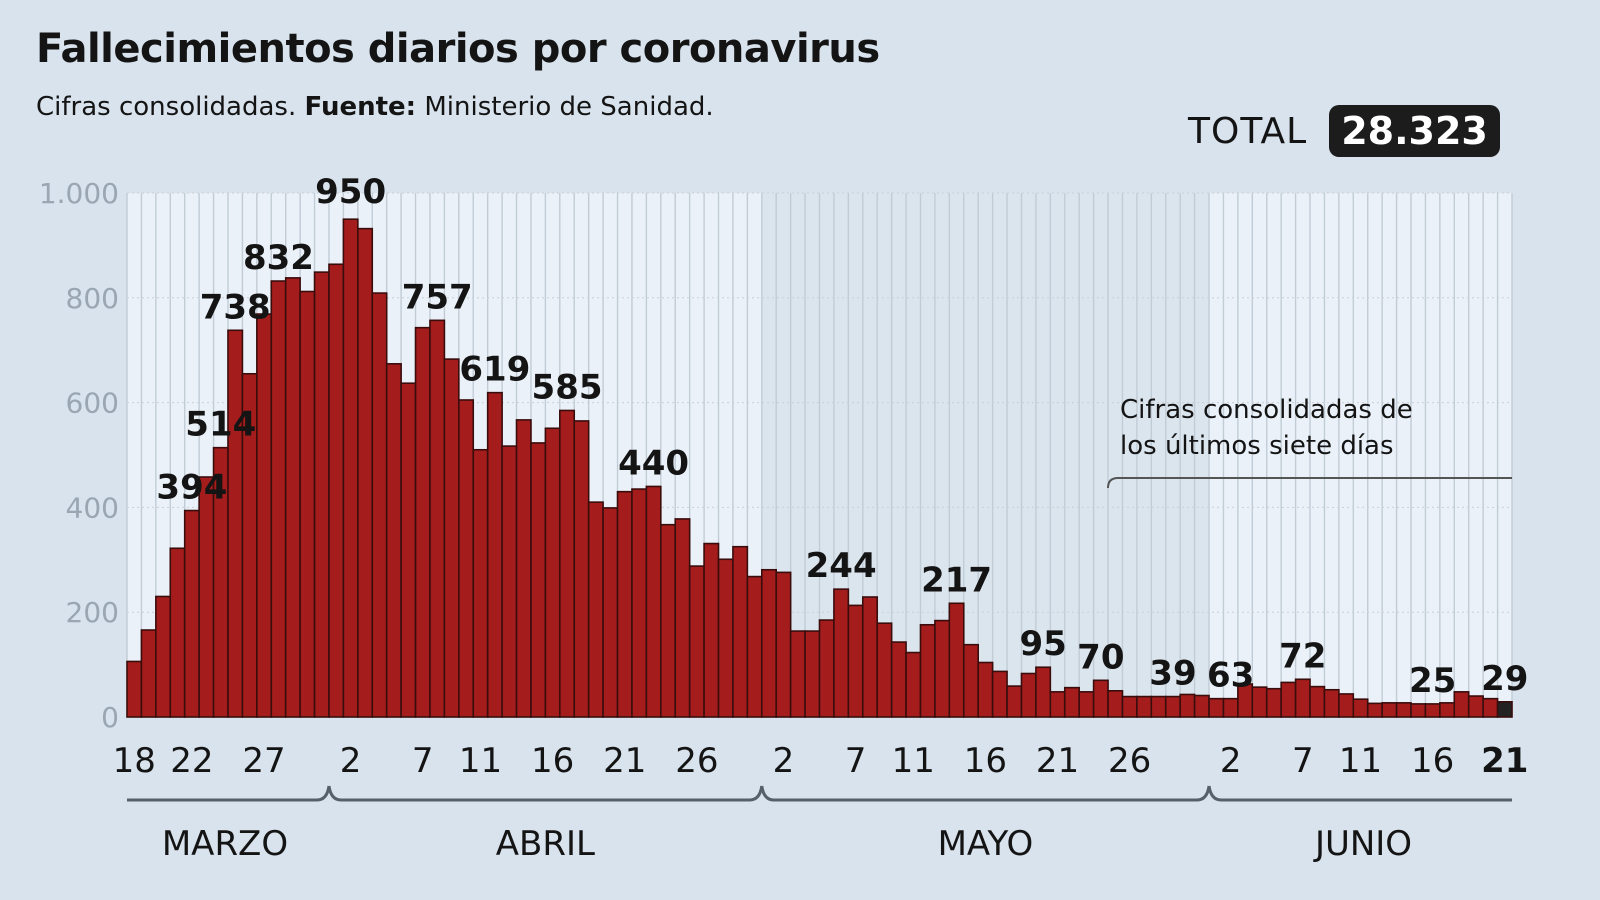 The image size is (1600, 900). Describe the element at coordinates (92, 612) in the screenshot. I see `y-tick-label: 200` at that location.